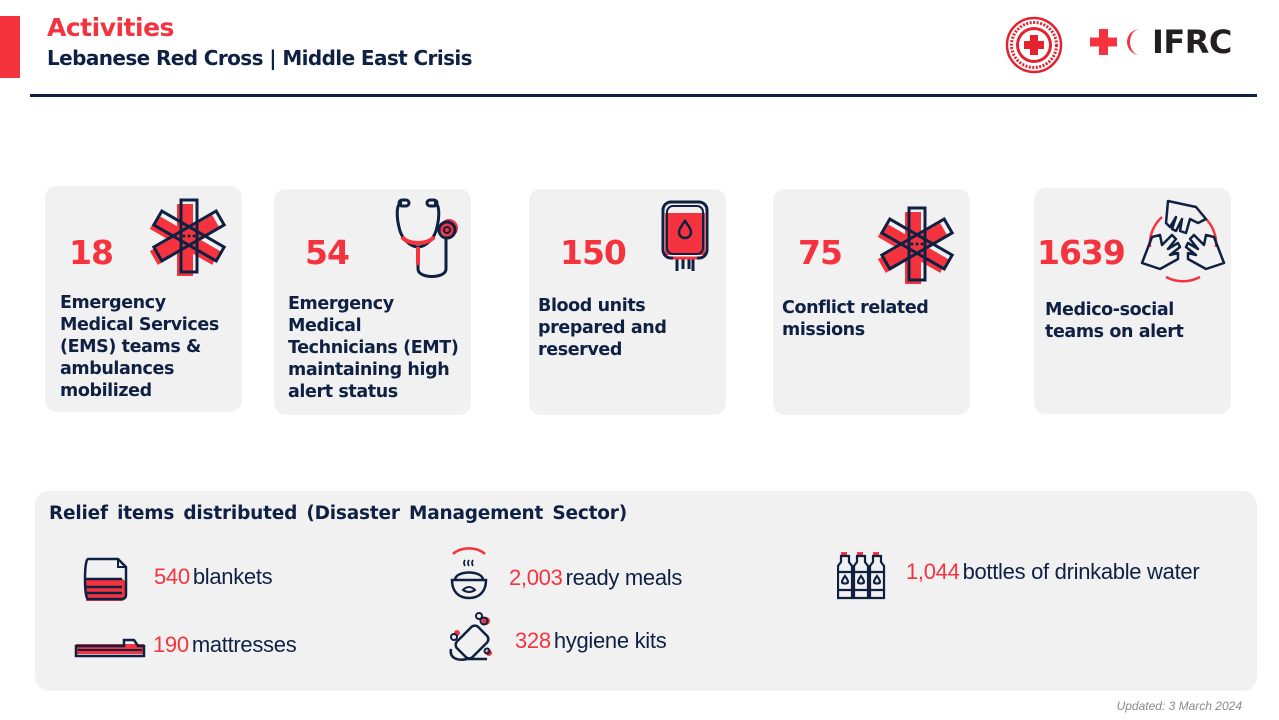 This screenshot has height=720, width=1279. What do you see at coordinates (1034, 45) in the screenshot?
I see `lebanese-red-cross-logo-icon` at bounding box center [1034, 45].